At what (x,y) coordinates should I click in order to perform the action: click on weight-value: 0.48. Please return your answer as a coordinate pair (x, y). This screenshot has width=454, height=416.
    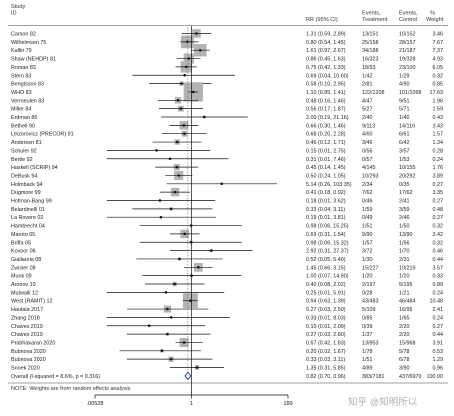
    Looking at the image, I should click on (438, 210).